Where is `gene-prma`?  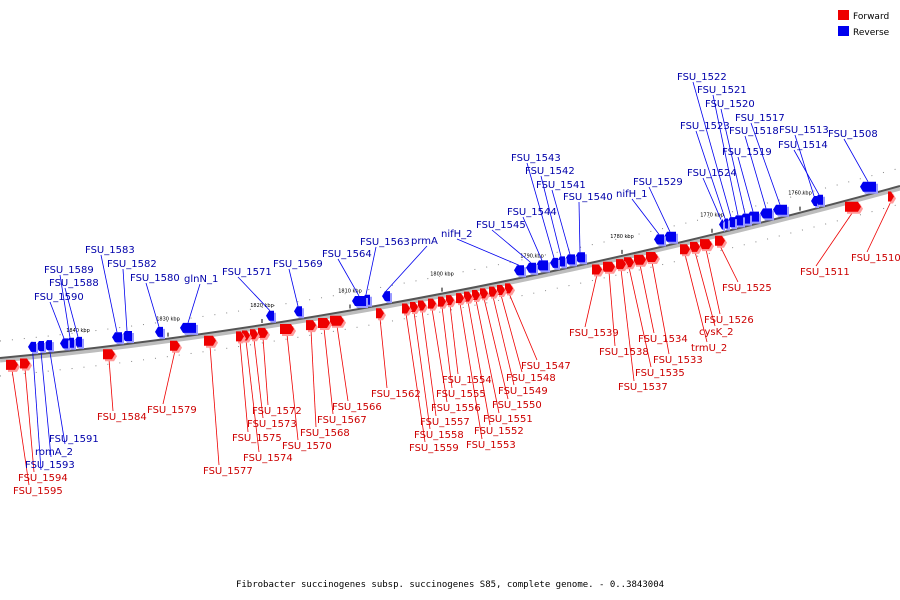
gene-prma is located at coordinates (386, 296).